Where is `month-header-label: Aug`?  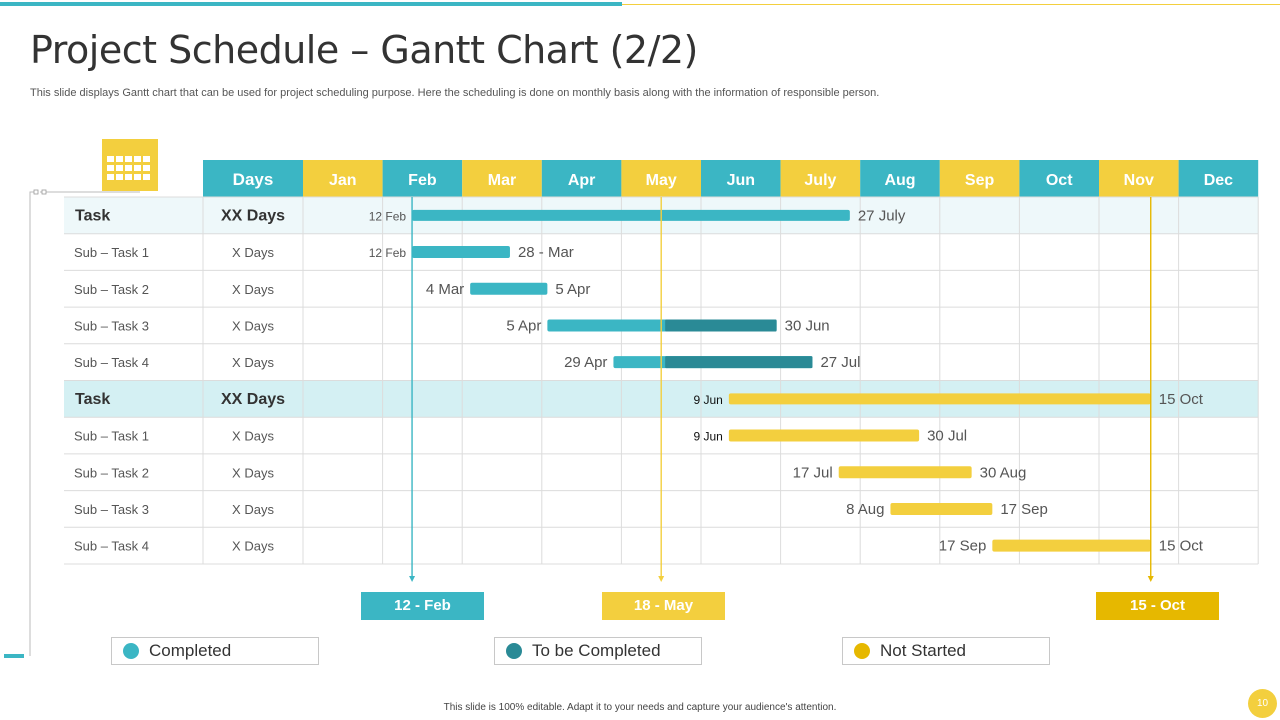 month-header-label: Aug is located at coordinates (899, 180).